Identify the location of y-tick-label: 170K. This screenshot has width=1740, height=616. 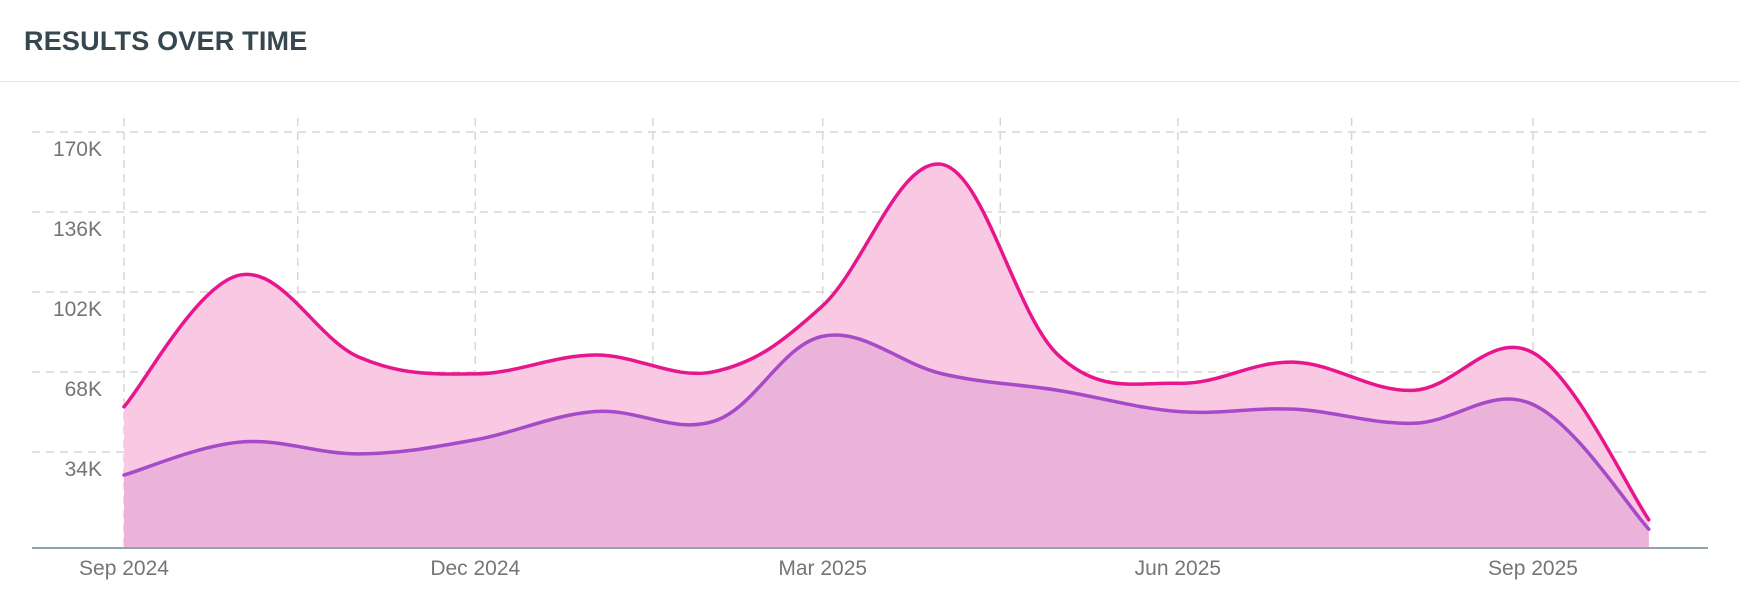
(77, 149).